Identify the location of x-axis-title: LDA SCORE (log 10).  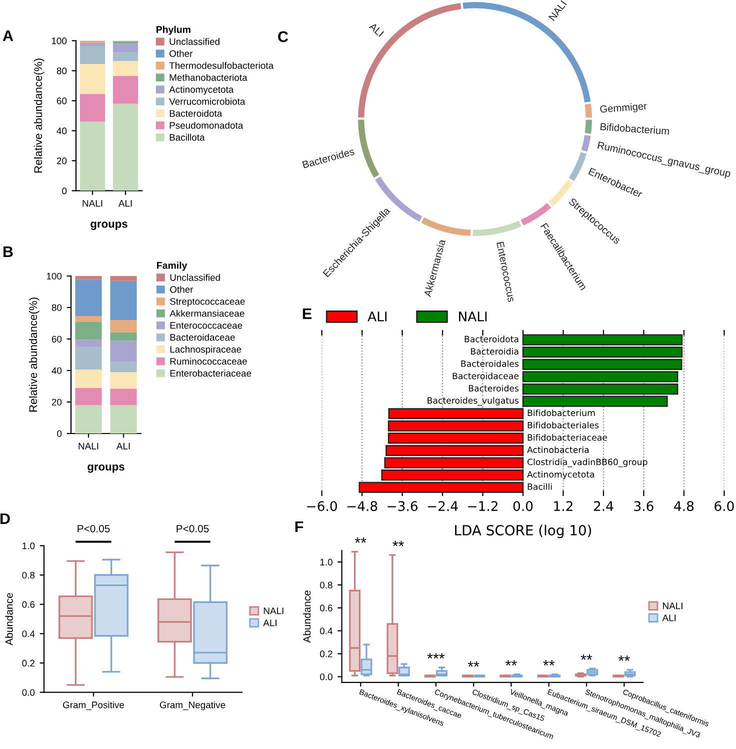
(523, 531).